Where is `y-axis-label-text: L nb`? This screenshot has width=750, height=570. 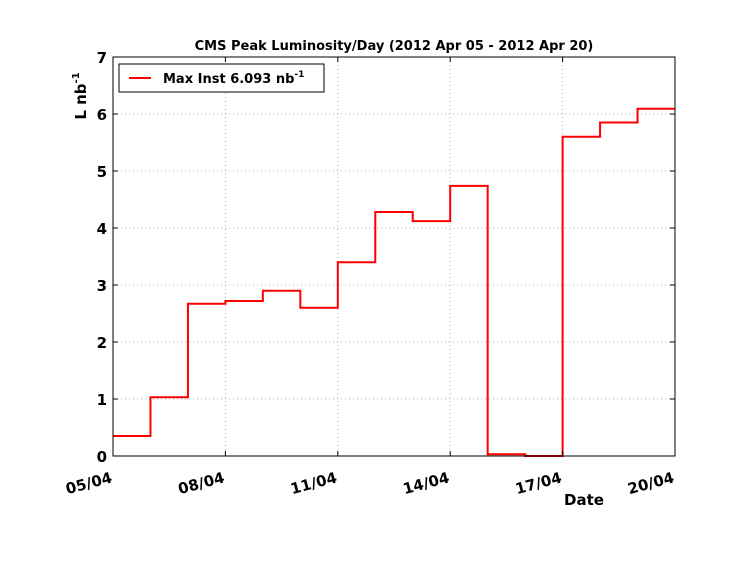 y-axis-label-text: L nb is located at coordinates (81, 101).